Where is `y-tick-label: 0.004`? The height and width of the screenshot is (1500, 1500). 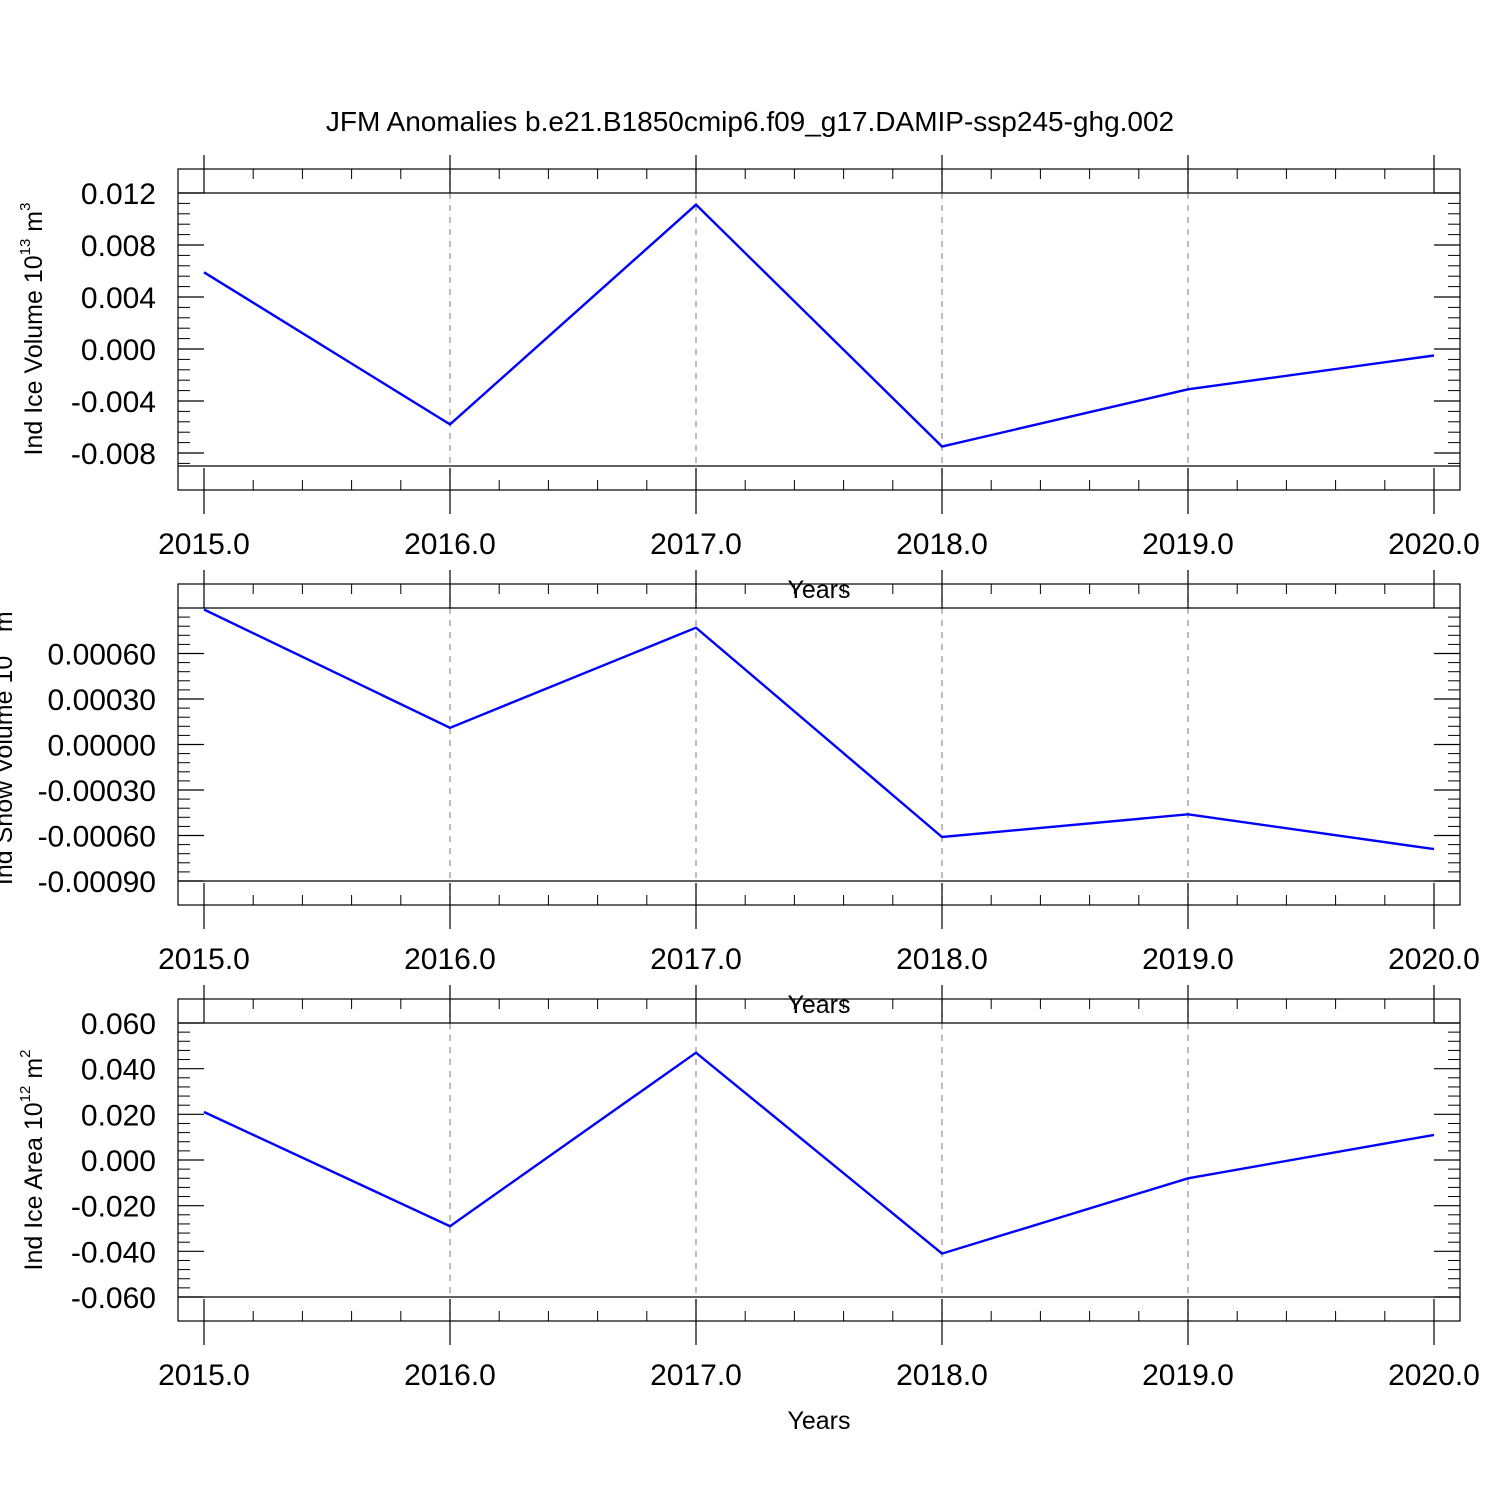
y-tick-label: 0.004 is located at coordinates (118, 298).